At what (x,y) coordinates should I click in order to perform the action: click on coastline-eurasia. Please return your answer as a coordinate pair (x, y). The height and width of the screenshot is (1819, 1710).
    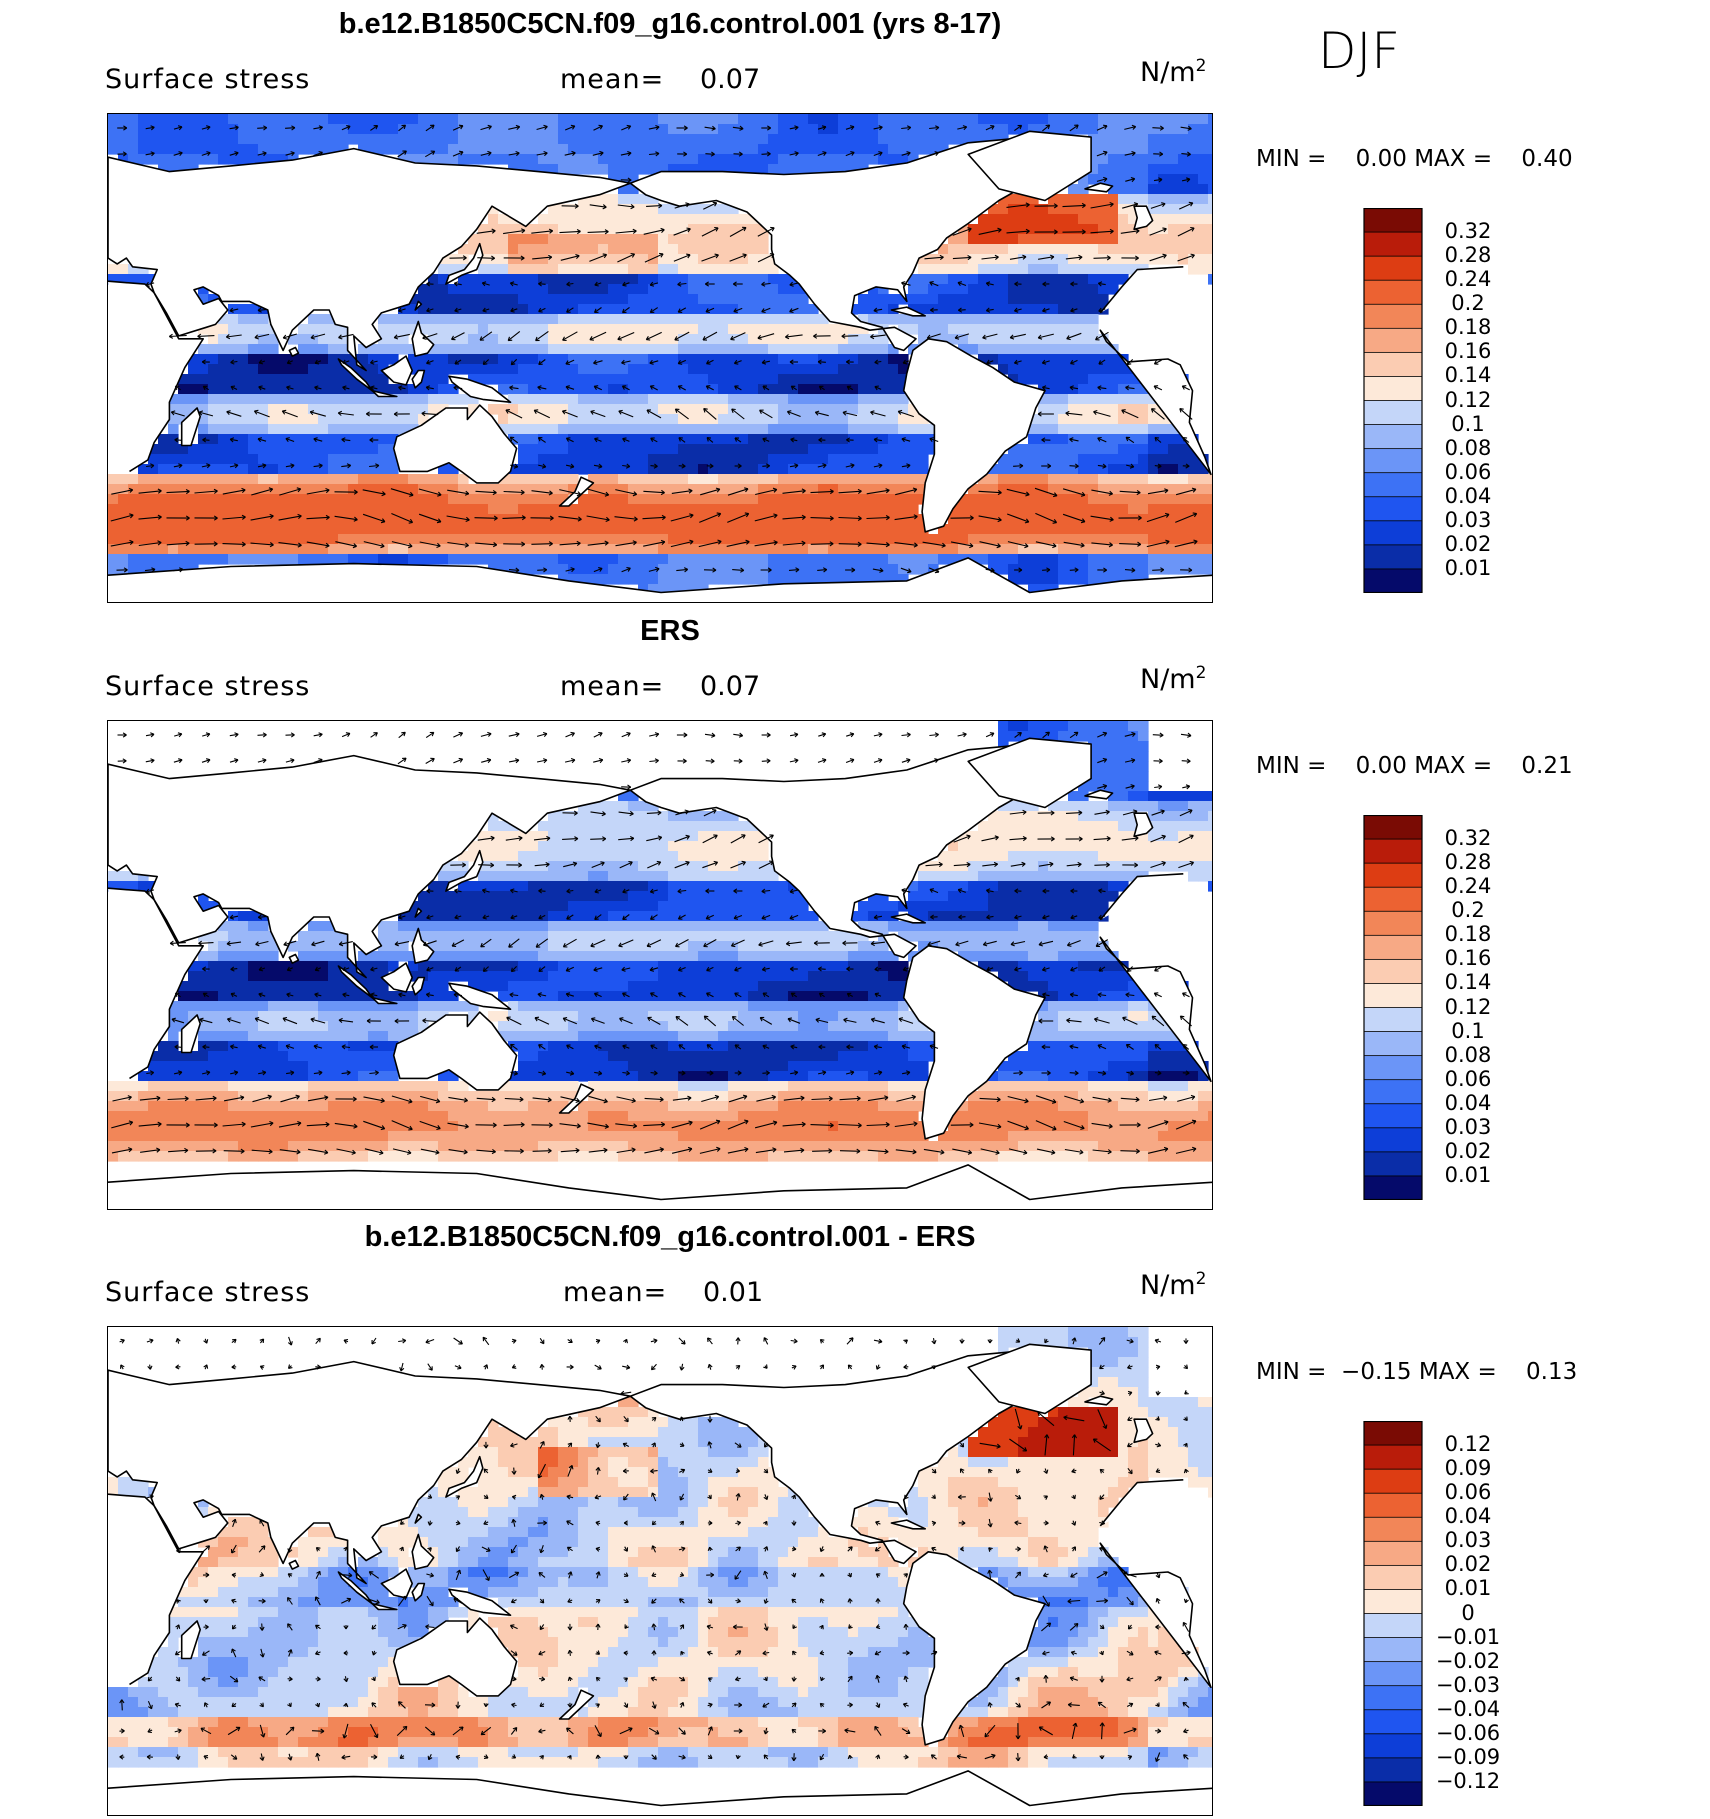
    Looking at the image, I should click on (370, 259).